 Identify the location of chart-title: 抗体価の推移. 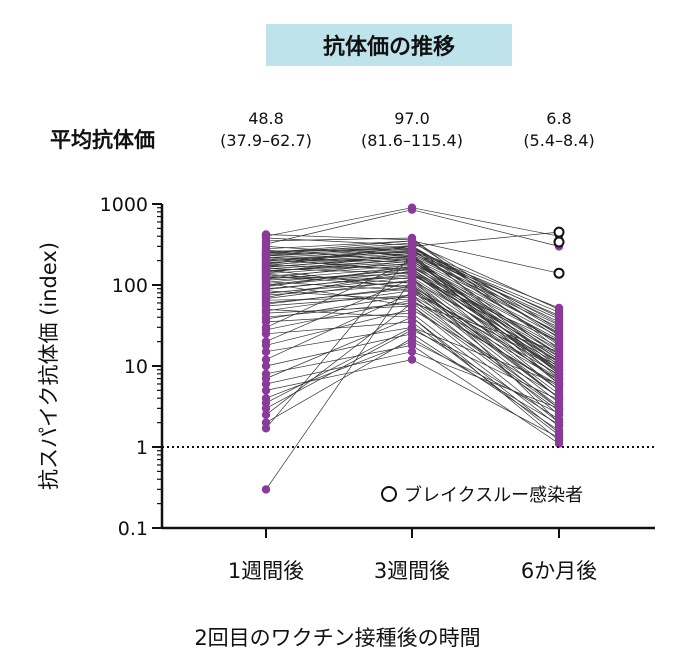
(389, 45).